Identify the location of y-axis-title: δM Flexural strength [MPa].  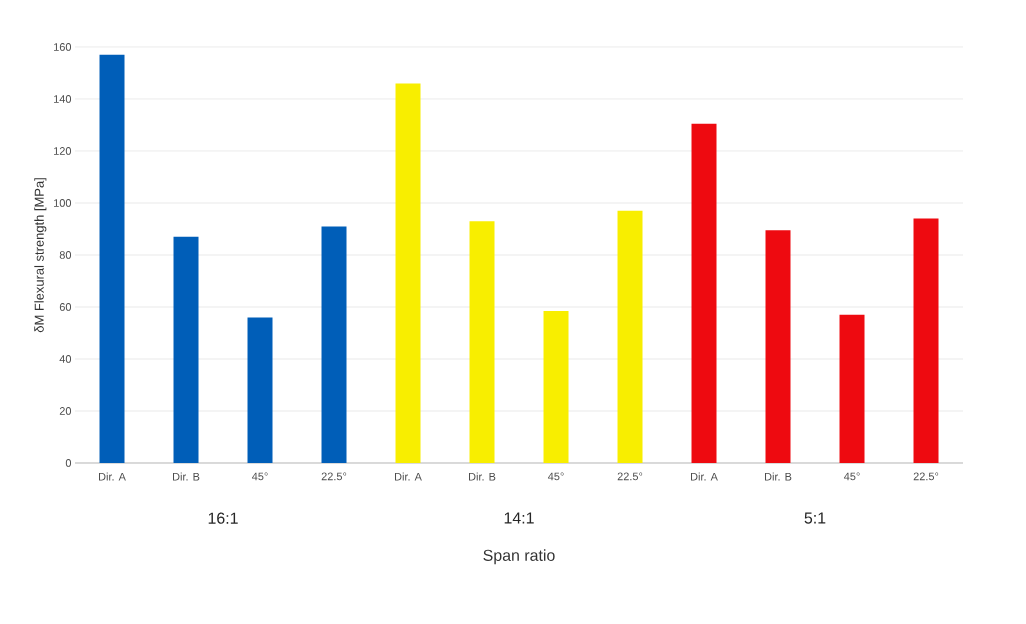
(40, 255).